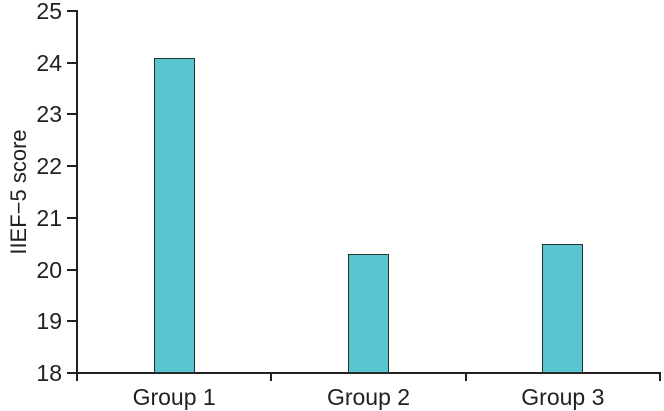 The width and height of the screenshot is (664, 411). What do you see at coordinates (368, 373) in the screenshot?
I see `x-axis-line` at bounding box center [368, 373].